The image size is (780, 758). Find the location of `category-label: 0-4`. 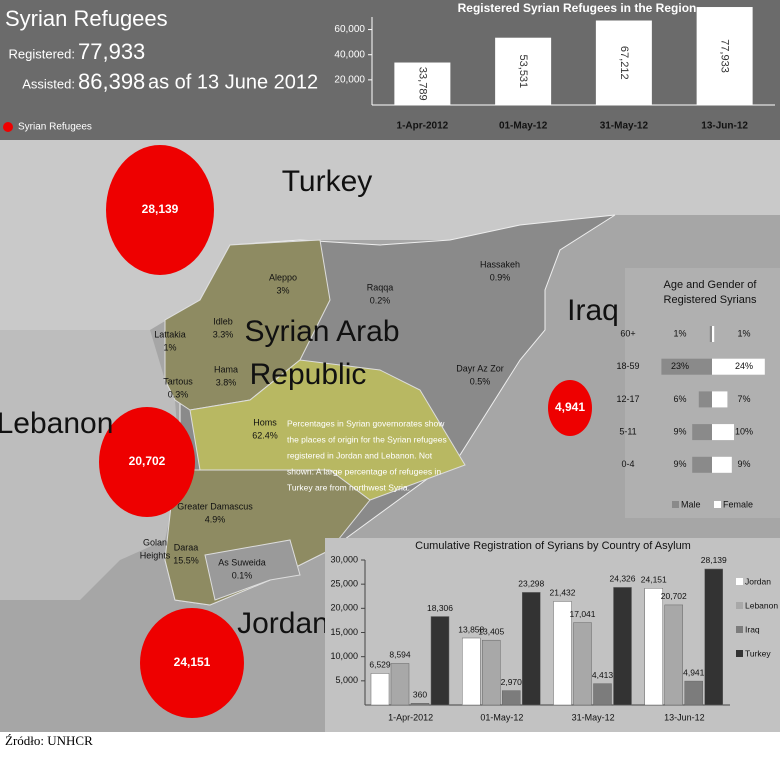

category-label: 0-4 is located at coordinates (627, 464).